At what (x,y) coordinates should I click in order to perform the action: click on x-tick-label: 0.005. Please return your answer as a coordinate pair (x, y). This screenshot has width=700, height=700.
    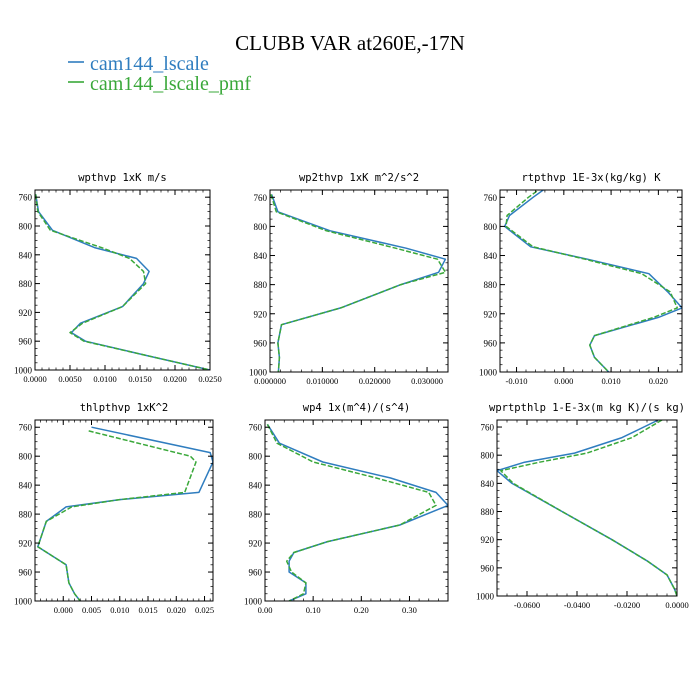
    Looking at the image, I should click on (91, 610).